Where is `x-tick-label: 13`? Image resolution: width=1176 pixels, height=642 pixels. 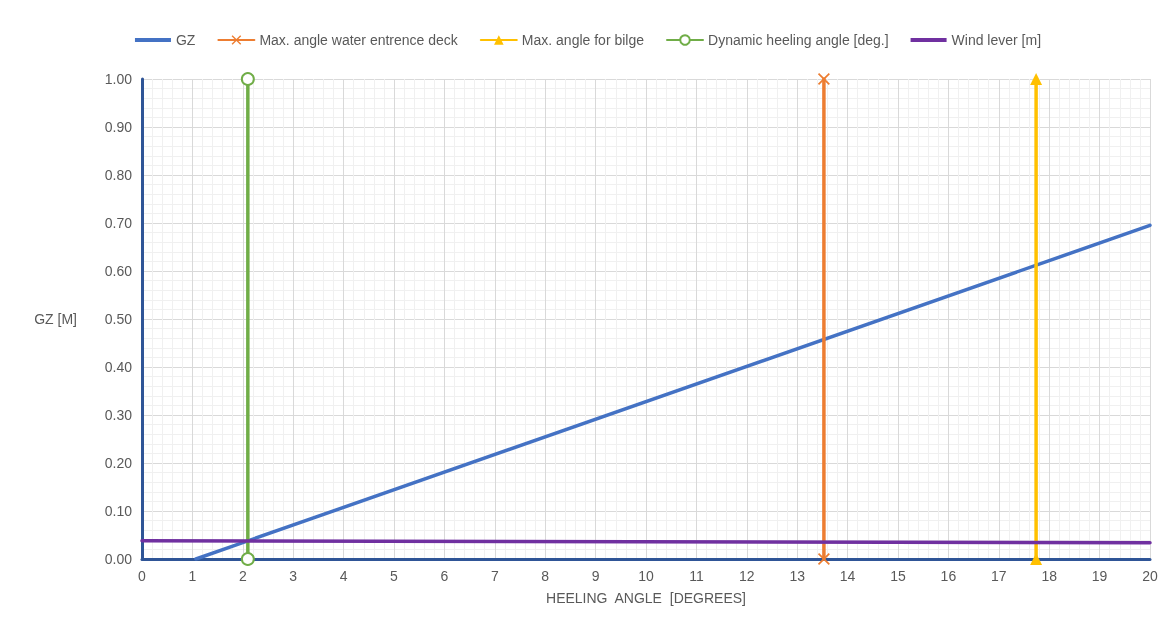 x-tick-label: 13 is located at coordinates (797, 576).